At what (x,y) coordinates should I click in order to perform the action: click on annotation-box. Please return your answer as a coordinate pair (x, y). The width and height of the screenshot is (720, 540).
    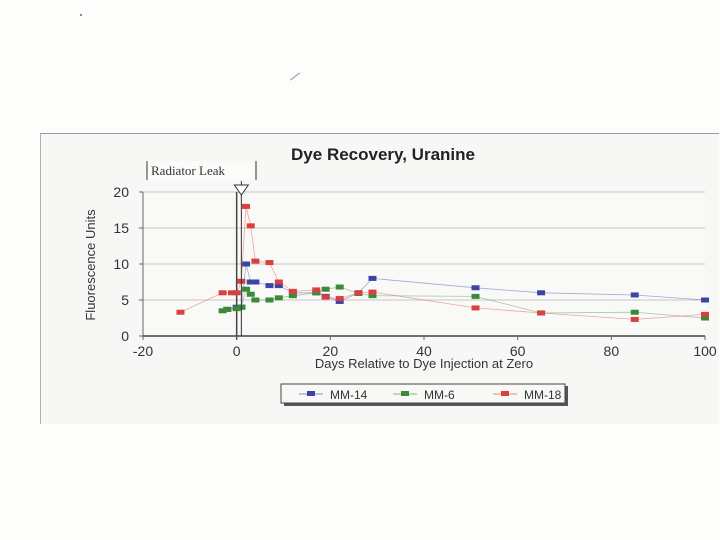
    Looking at the image, I should click on (201, 170).